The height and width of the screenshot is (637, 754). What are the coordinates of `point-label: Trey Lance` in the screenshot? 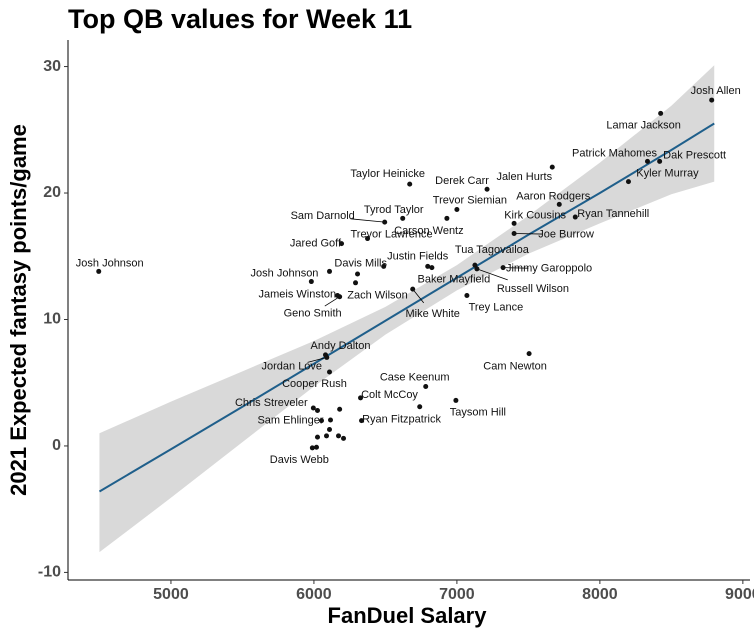 It's located at (496, 307).